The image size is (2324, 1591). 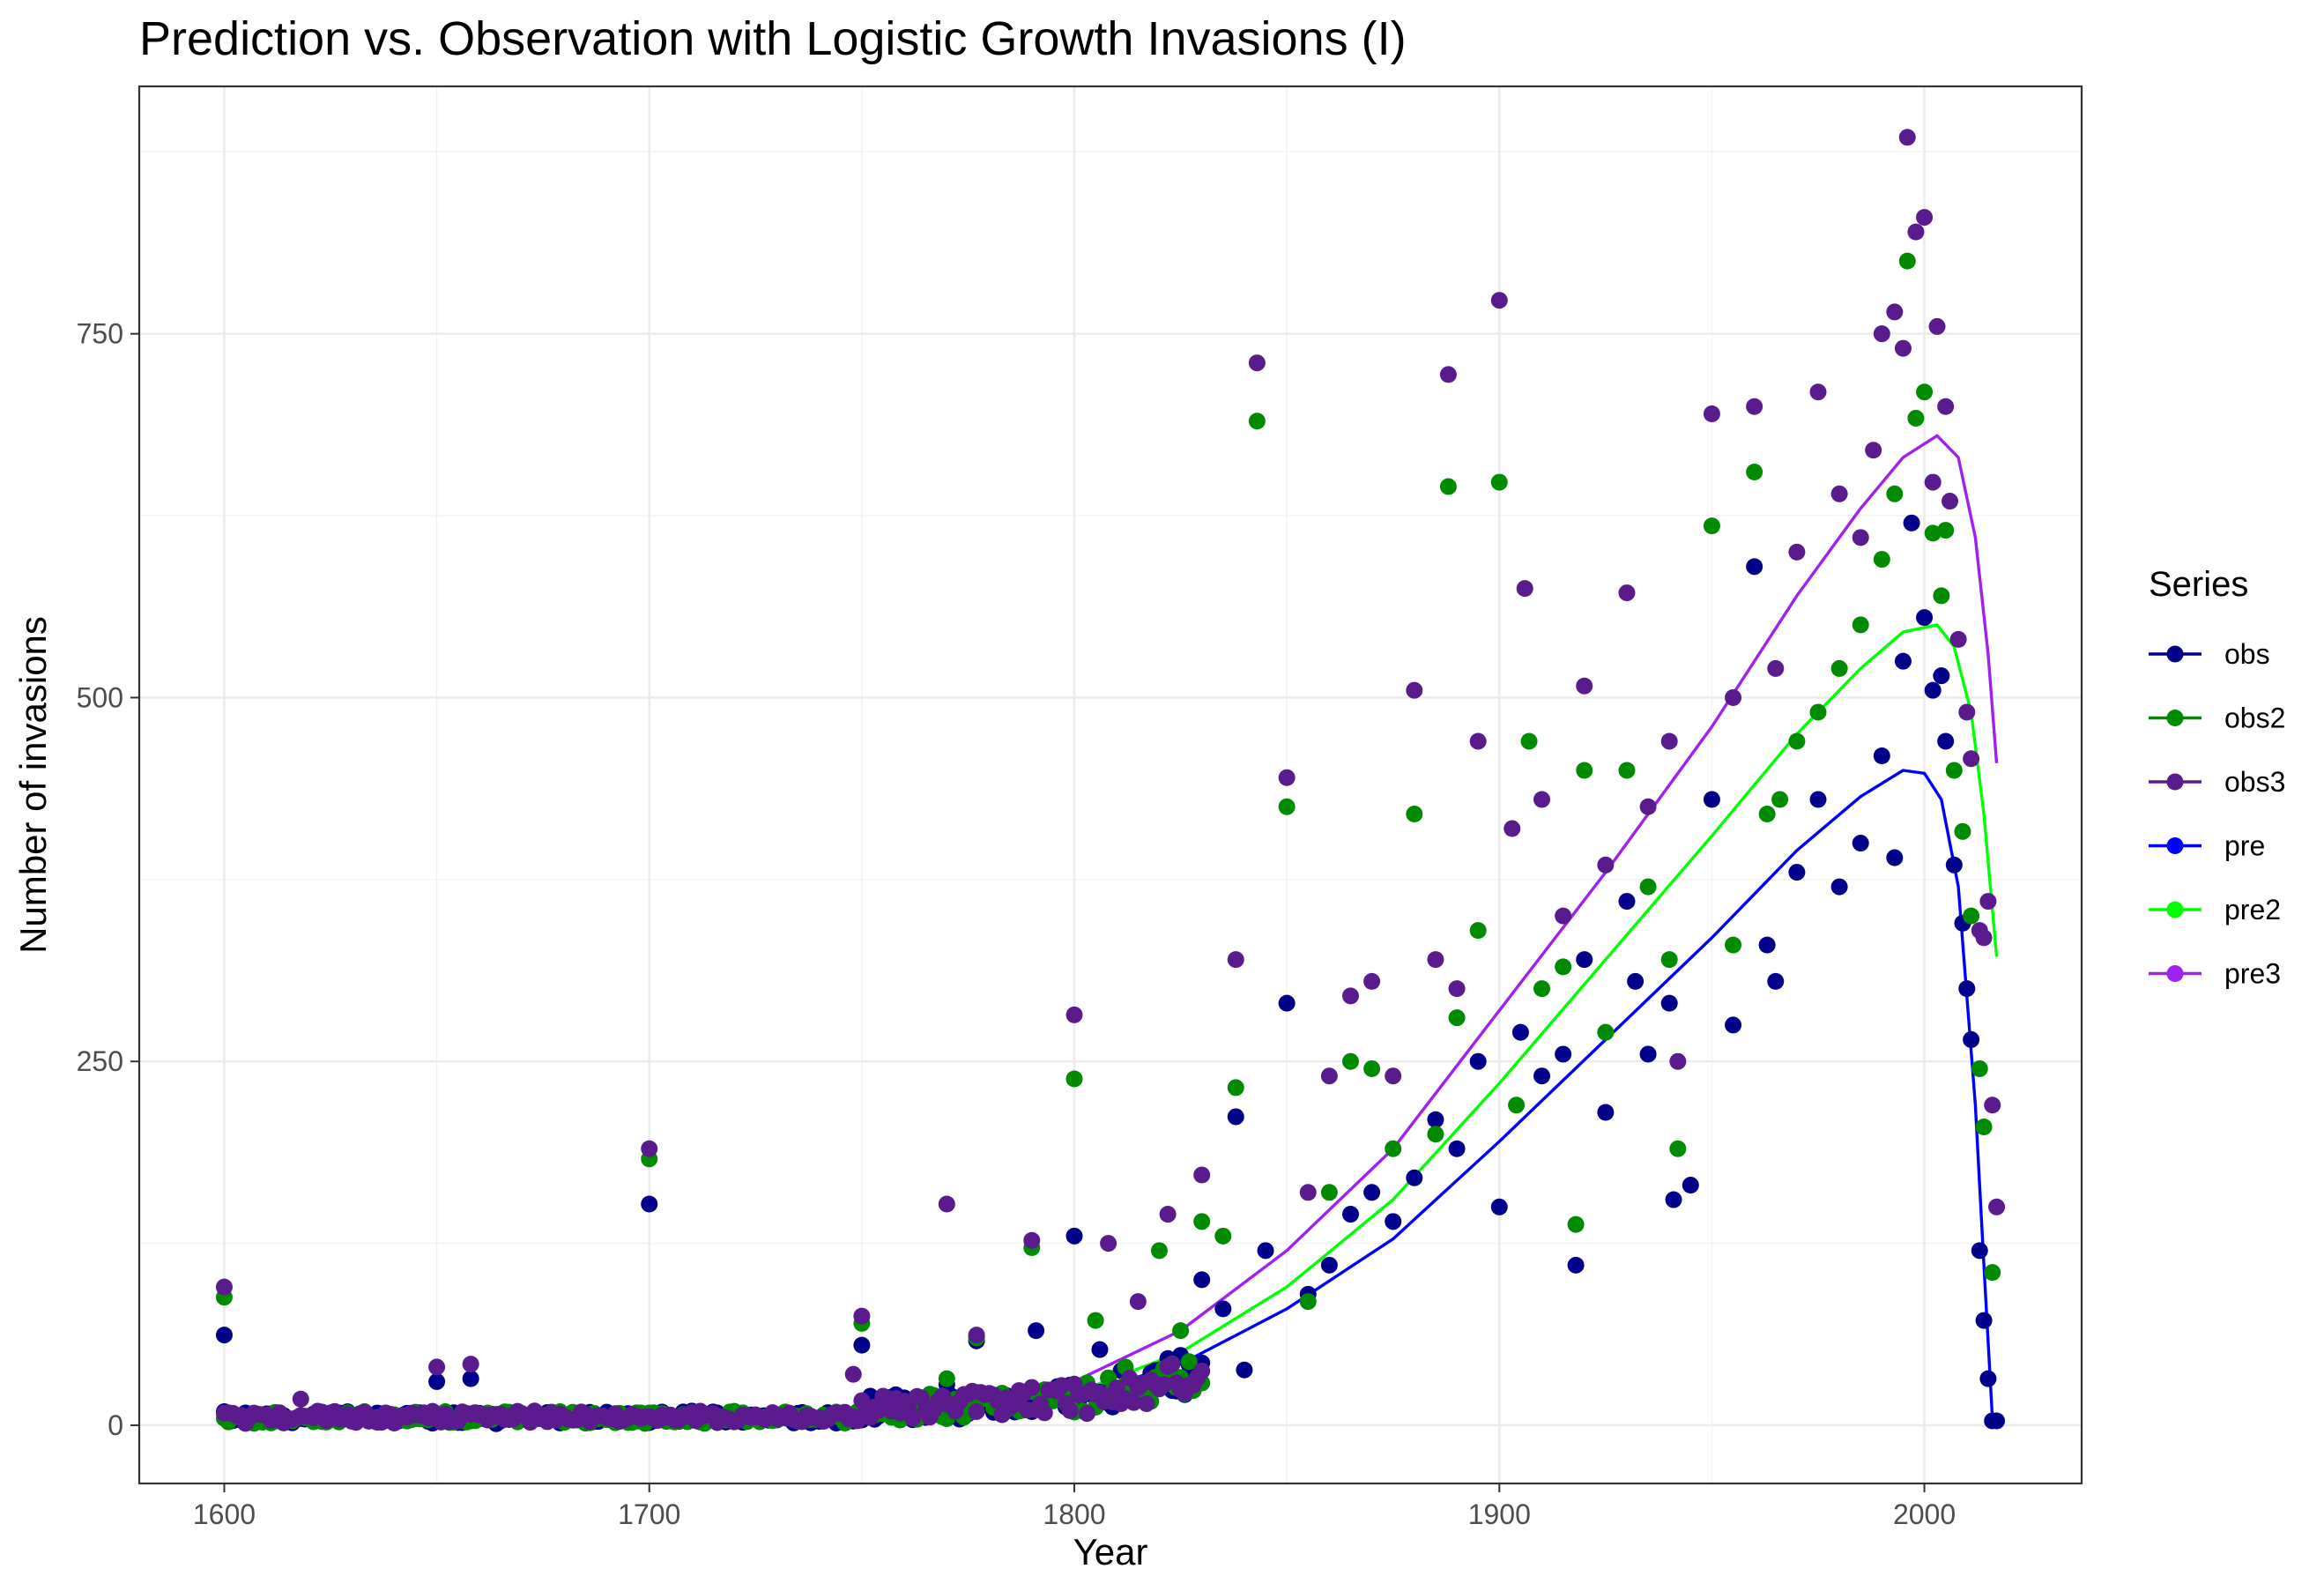 I want to click on legend-label: pre, so click(x=2245, y=846).